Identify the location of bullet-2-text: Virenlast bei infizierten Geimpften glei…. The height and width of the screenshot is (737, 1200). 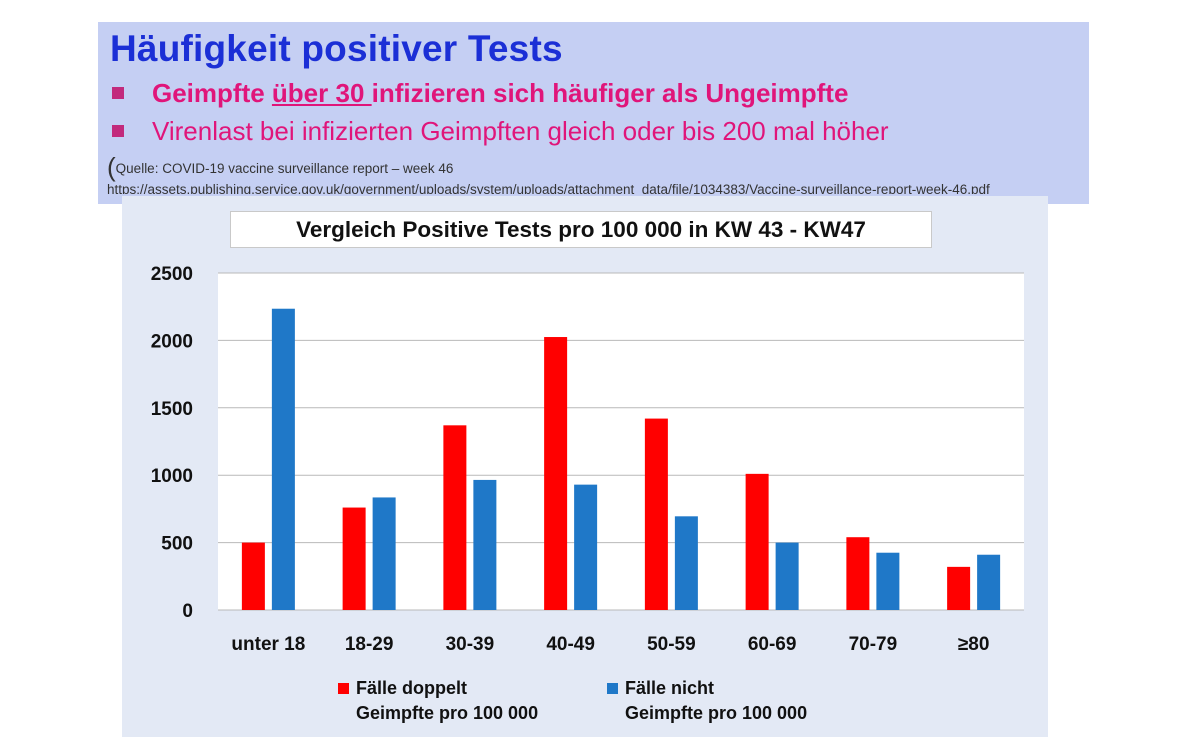
(520, 131).